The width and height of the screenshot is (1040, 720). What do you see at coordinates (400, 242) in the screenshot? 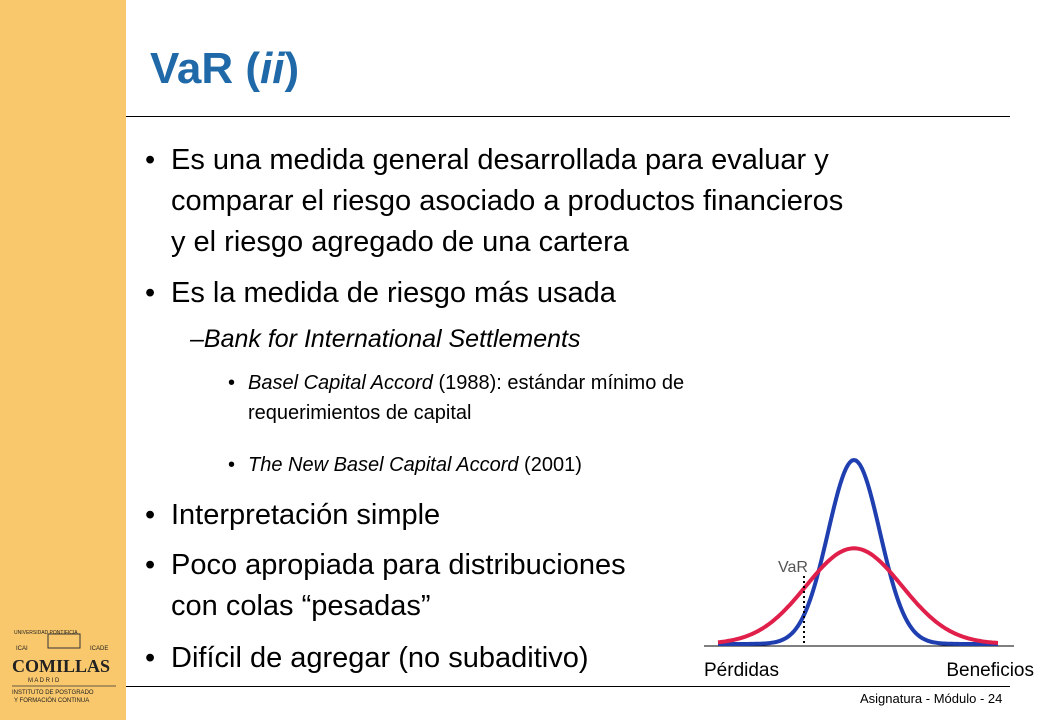
I see `bullet-1-line-3: y el riesgo agregado de una cartera` at bounding box center [400, 242].